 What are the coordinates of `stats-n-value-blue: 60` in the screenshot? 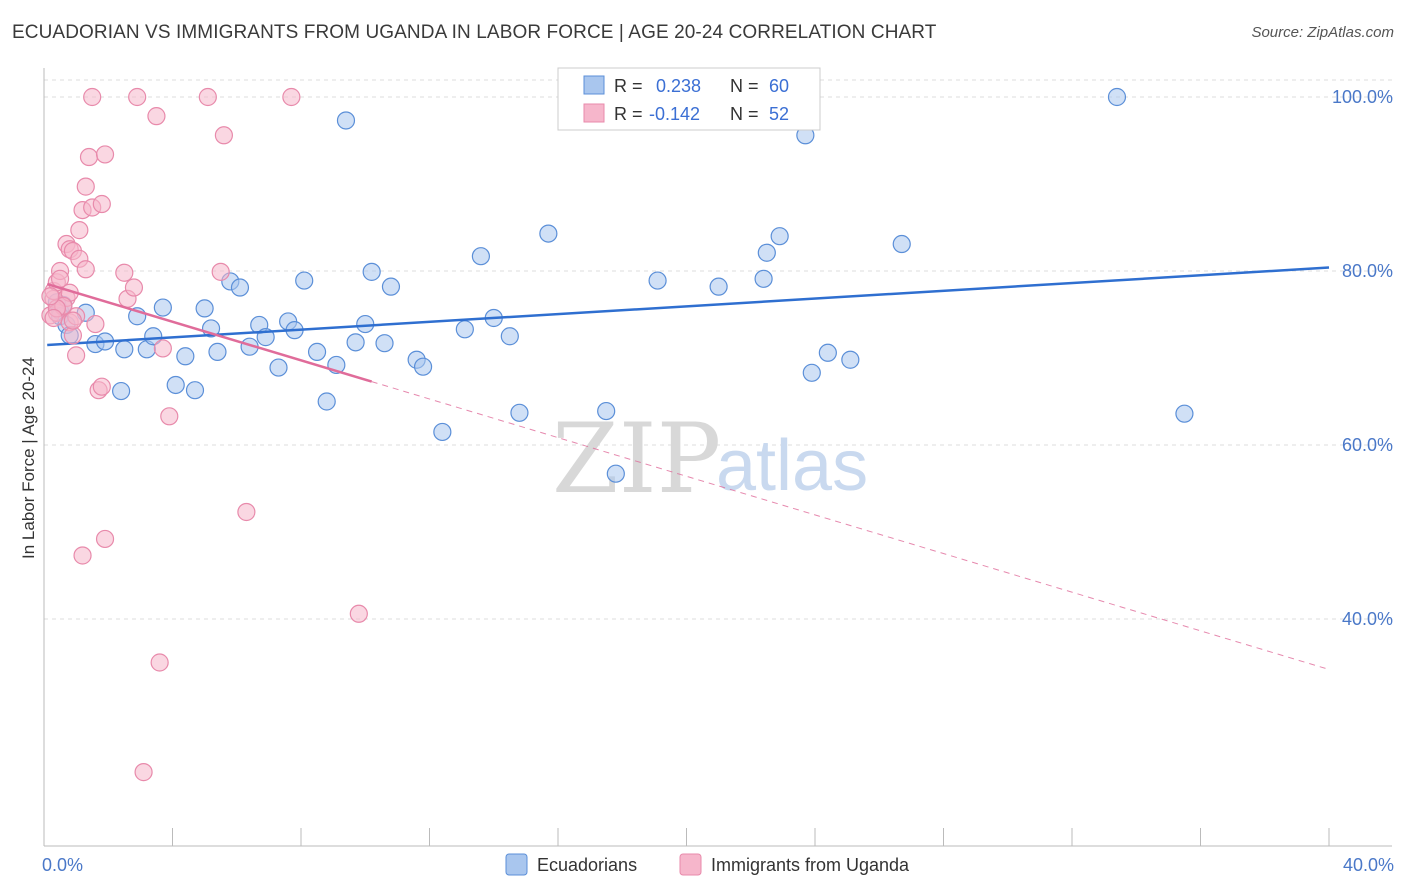 It's located at (779, 86).